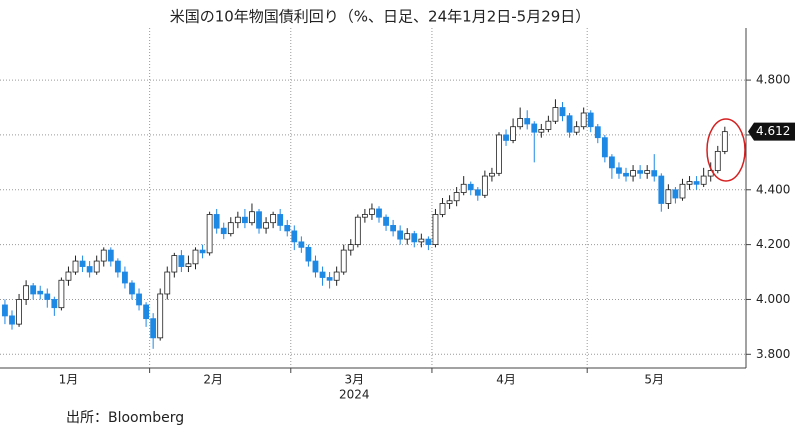  I want to click on x-year-label: 2024, so click(354, 395).